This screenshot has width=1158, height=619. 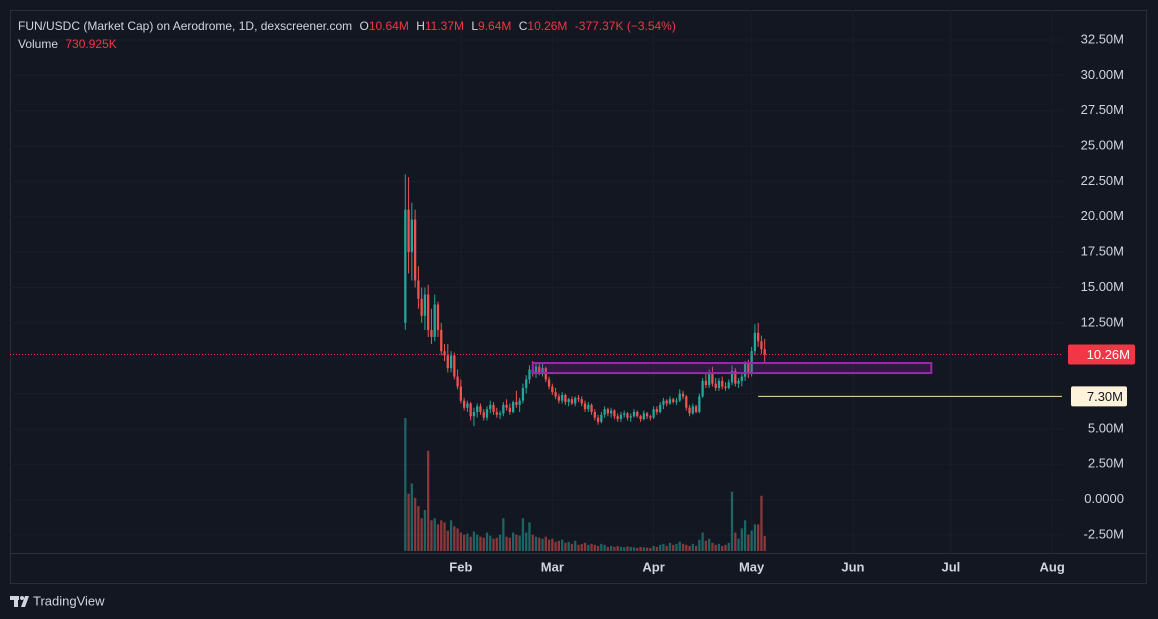 What do you see at coordinates (552, 566) in the screenshot?
I see `x-tick-label: Mar` at bounding box center [552, 566].